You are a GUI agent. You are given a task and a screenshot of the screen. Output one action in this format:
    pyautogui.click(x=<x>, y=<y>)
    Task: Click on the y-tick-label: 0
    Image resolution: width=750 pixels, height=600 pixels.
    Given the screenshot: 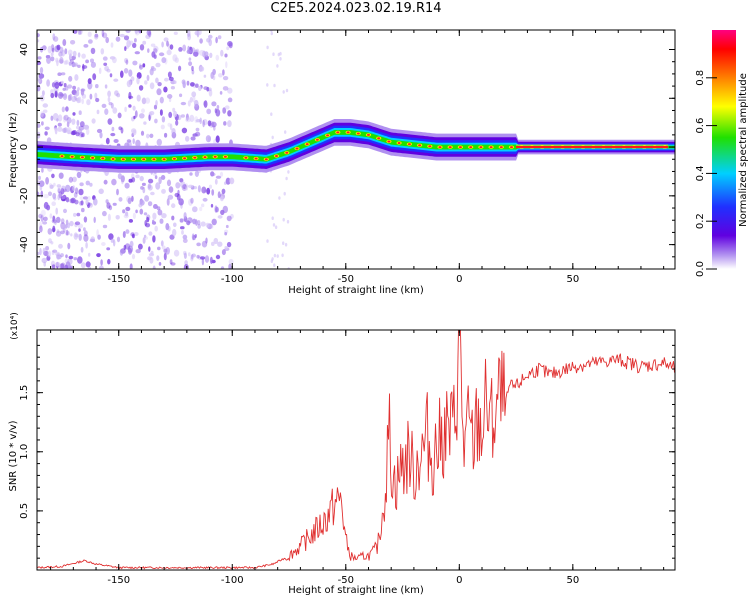 What is the action you would take?
    pyautogui.click(x=24, y=147)
    